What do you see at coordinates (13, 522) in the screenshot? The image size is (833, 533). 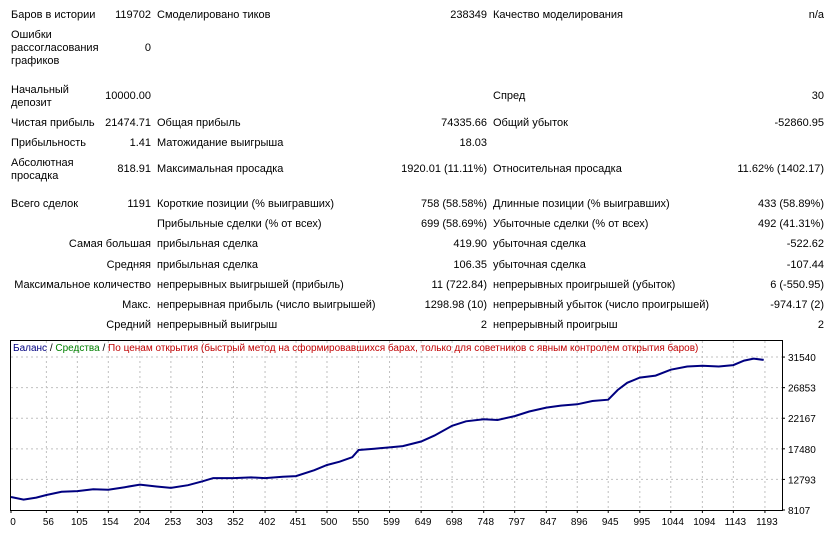 I see `x-tick-label: 0` at bounding box center [13, 522].